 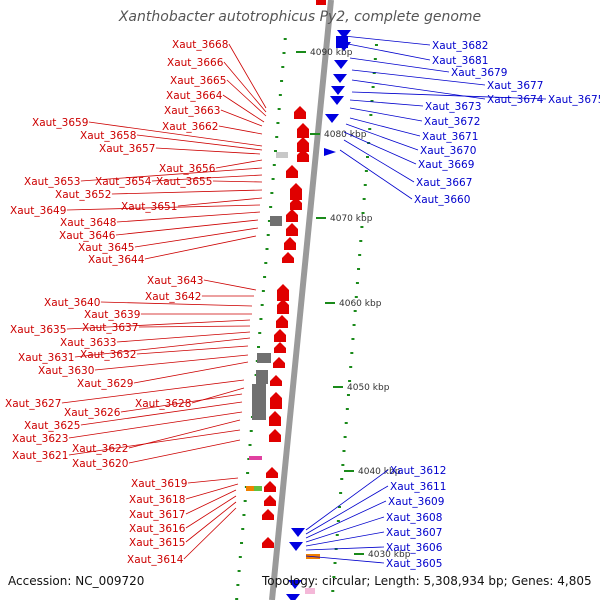 What do you see at coordinates (379, 472) in the screenshot?
I see `ruler-tick-label: 4040 kbp` at bounding box center [379, 472].